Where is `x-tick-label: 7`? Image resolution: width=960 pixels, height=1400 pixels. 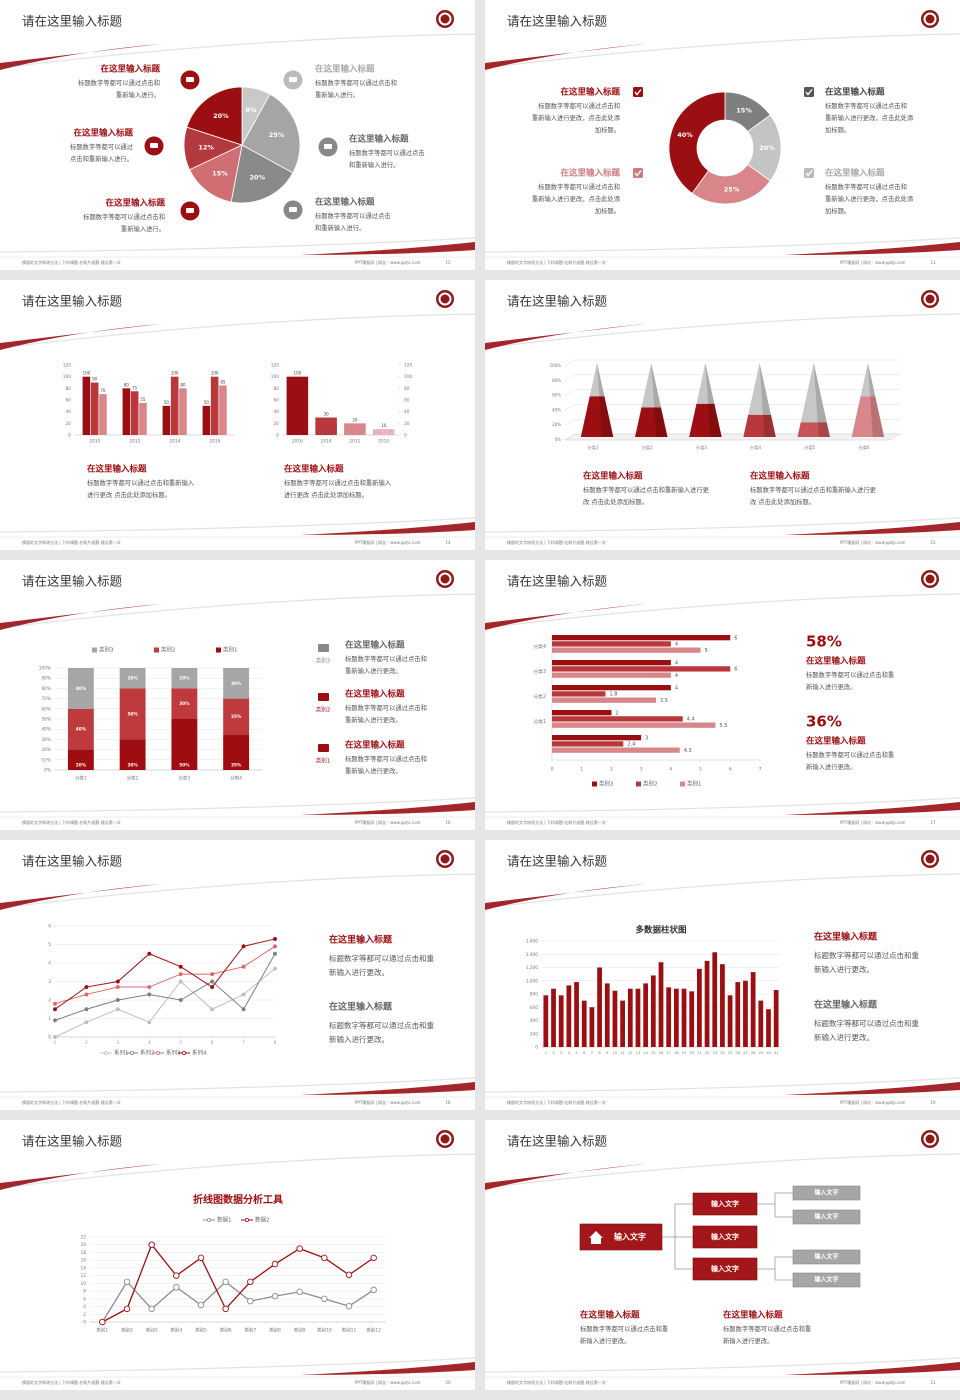
x-tick-label: 7 is located at coordinates (760, 770).